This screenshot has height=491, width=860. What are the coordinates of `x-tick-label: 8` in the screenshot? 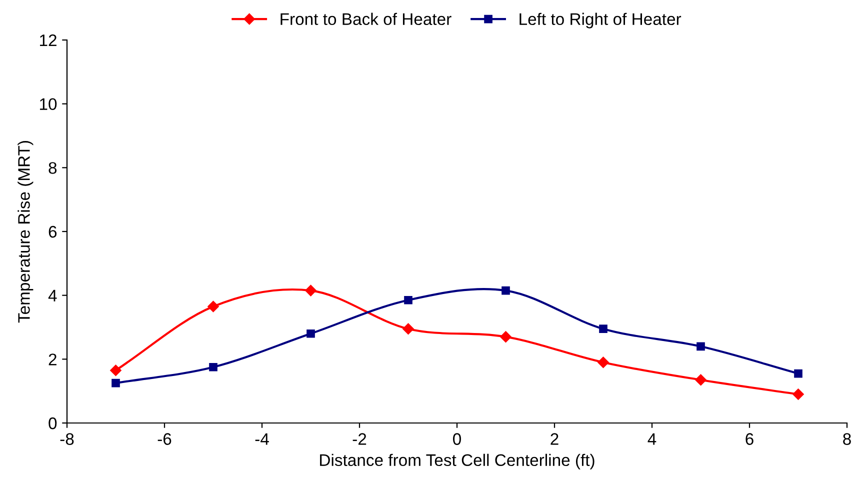 It's located at (847, 439).